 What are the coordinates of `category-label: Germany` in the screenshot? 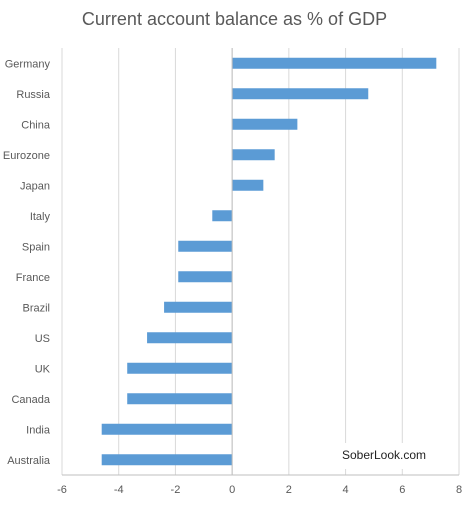 It's located at (28, 64).